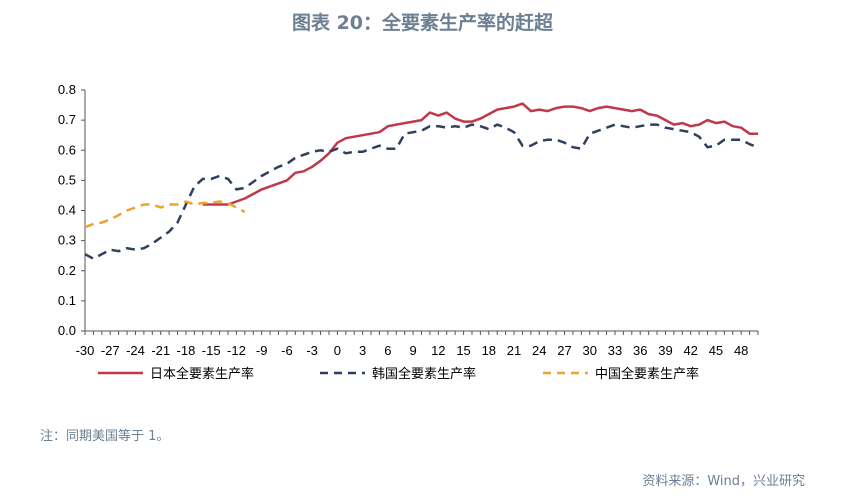 The width and height of the screenshot is (845, 496). Describe the element at coordinates (480, 154) in the screenshot. I see `series-line-japan` at that location.